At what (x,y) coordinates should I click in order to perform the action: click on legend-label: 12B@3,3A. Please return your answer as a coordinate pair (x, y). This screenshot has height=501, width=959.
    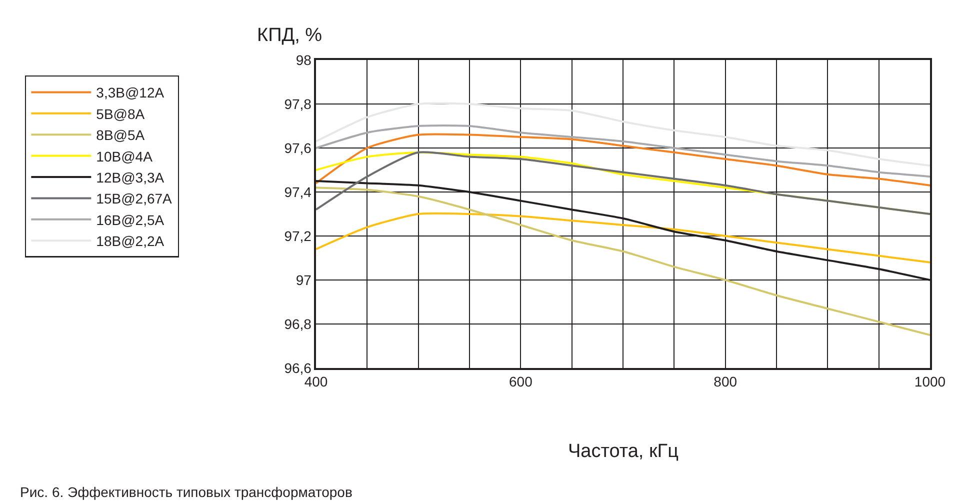
    Looking at the image, I should click on (130, 177).